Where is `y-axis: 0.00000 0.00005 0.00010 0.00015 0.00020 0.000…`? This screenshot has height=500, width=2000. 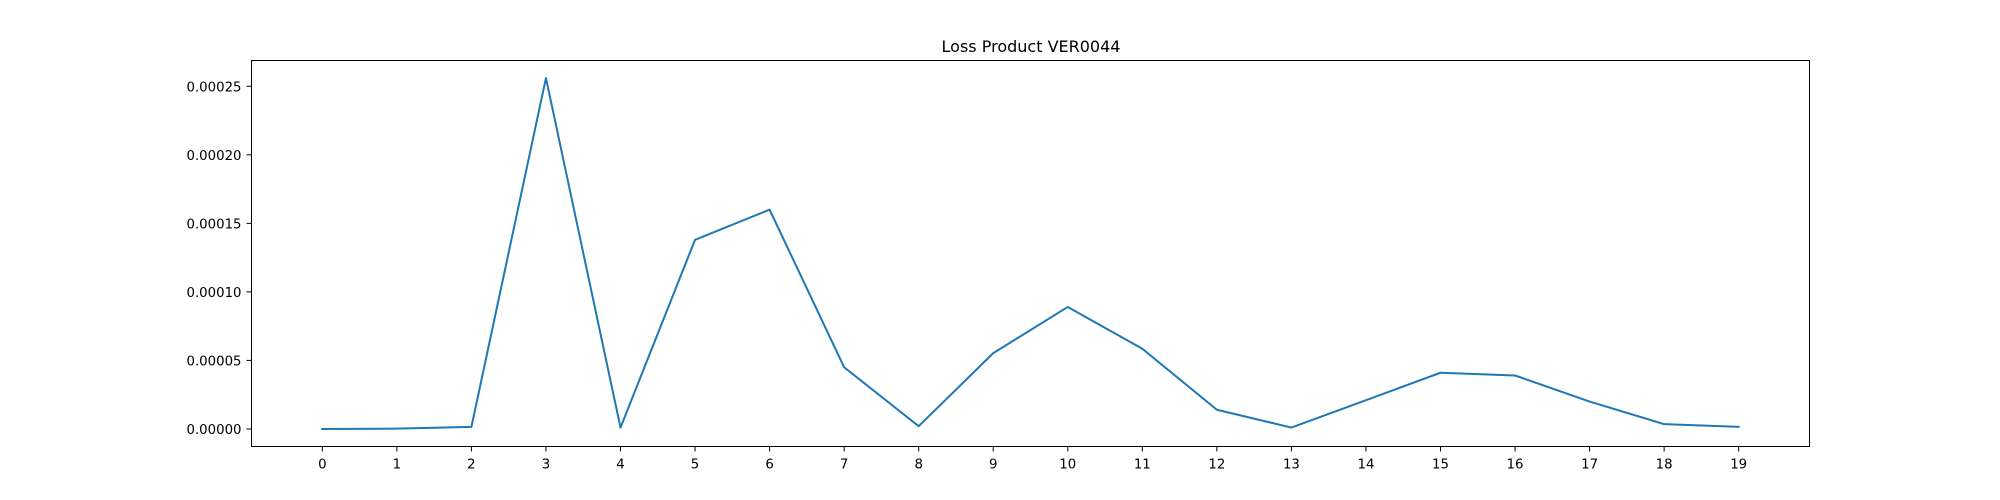
y-axis: 0.00000 0.00005 0.00010 0.00015 0.00020 0.000… is located at coordinates (219, 259).